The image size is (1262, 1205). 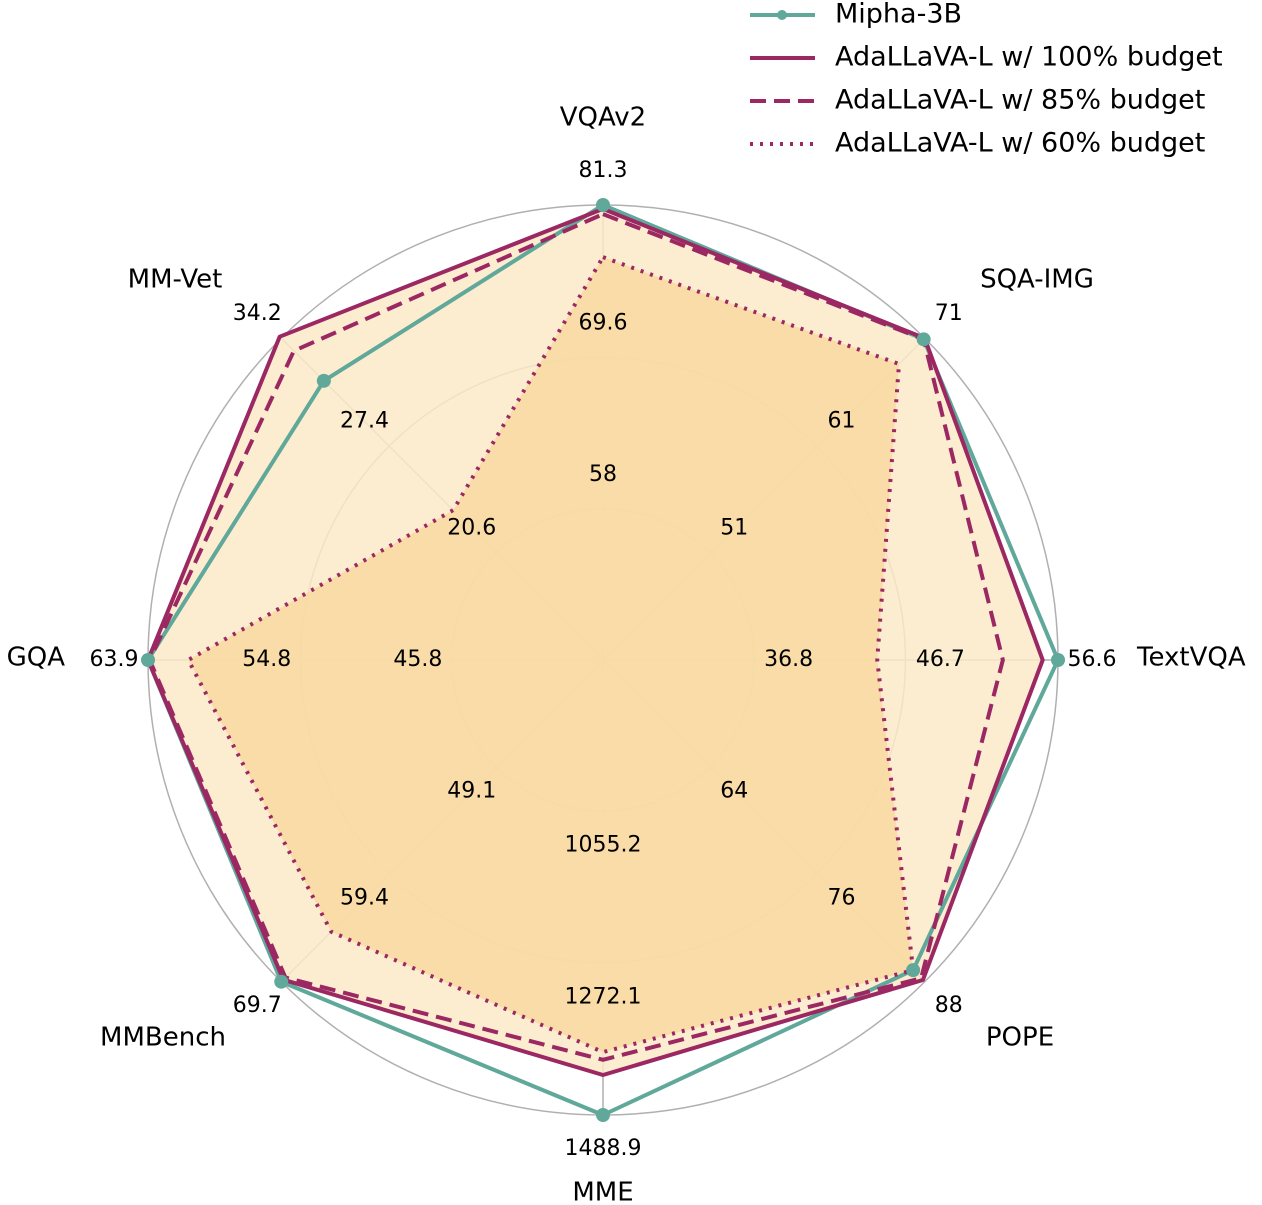 What do you see at coordinates (257, 1005) in the screenshot?
I see `tick-label: 69.7` at bounding box center [257, 1005].